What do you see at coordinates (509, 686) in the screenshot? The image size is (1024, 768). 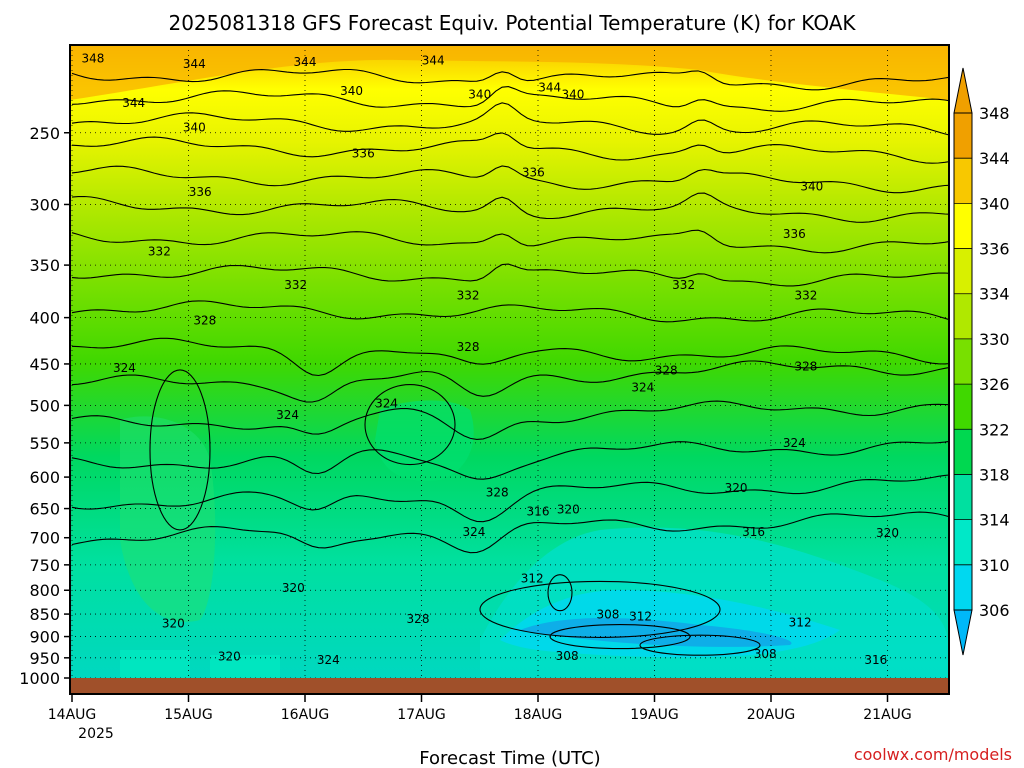 I see `ground-band` at bounding box center [509, 686].